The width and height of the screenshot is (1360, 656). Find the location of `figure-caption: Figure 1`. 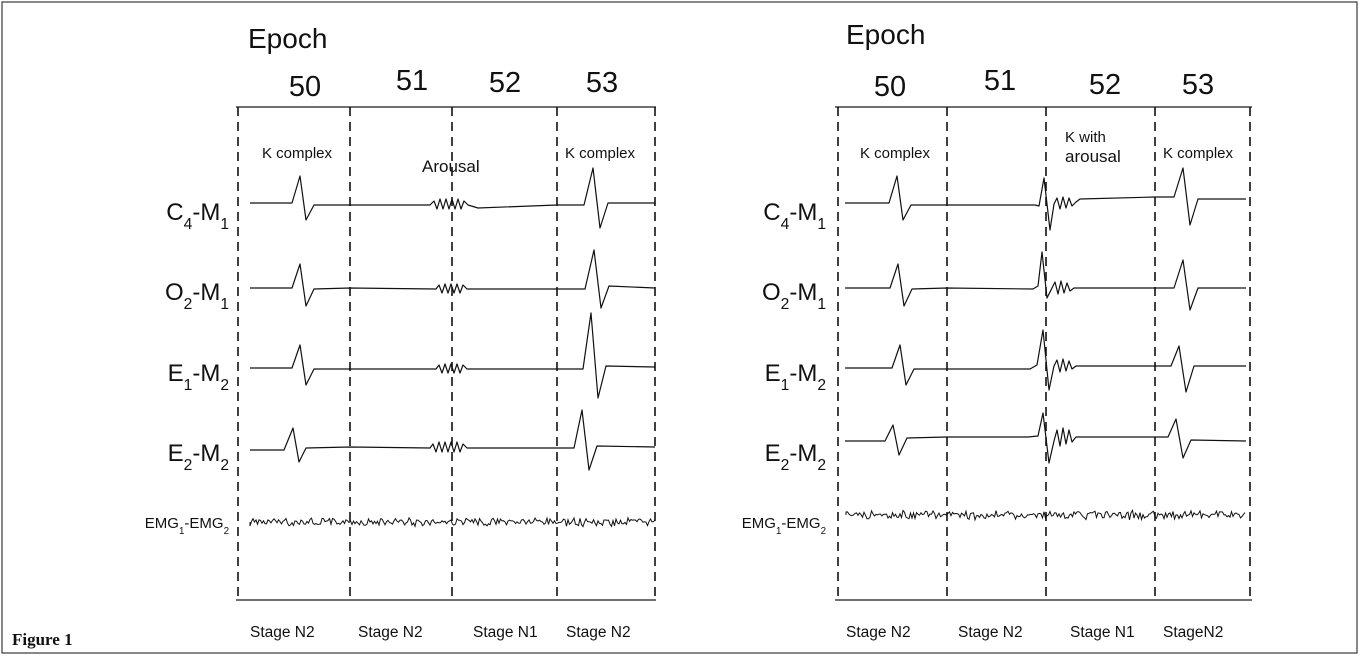

figure-caption: Figure 1 is located at coordinates (42, 639).